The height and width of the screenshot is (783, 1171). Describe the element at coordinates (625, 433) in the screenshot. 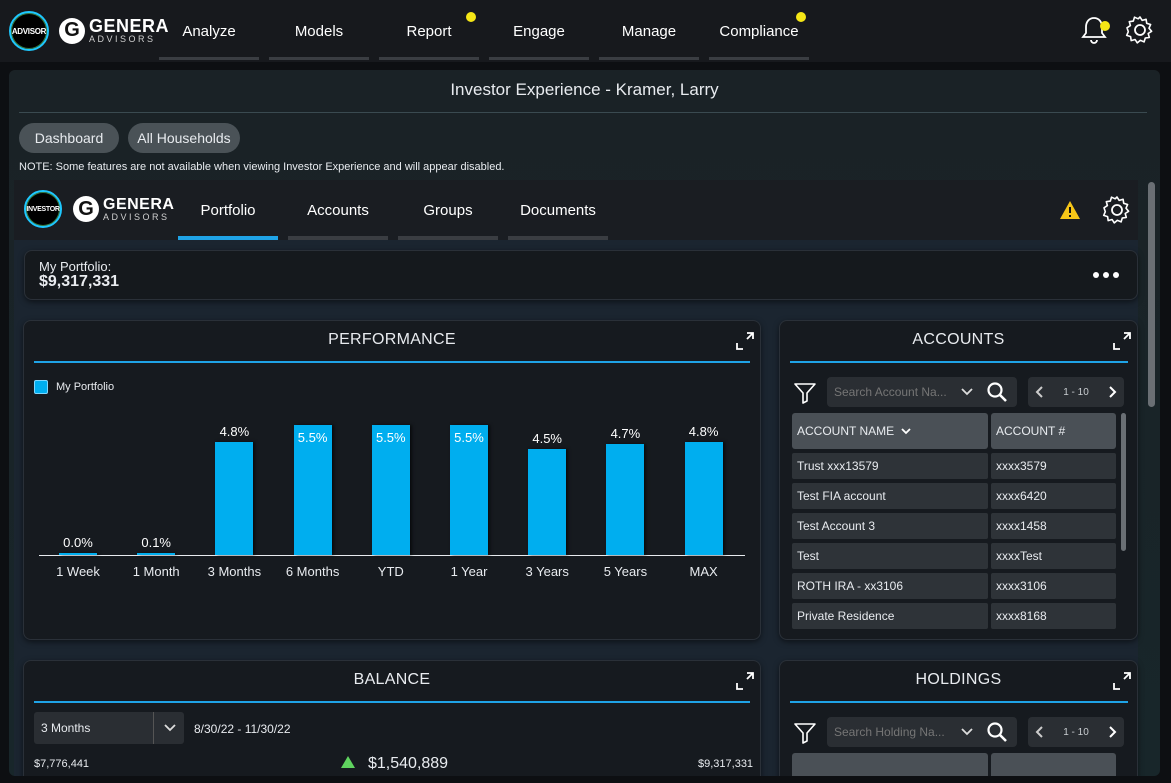

I see `bar-data-label: 4.7%` at that location.